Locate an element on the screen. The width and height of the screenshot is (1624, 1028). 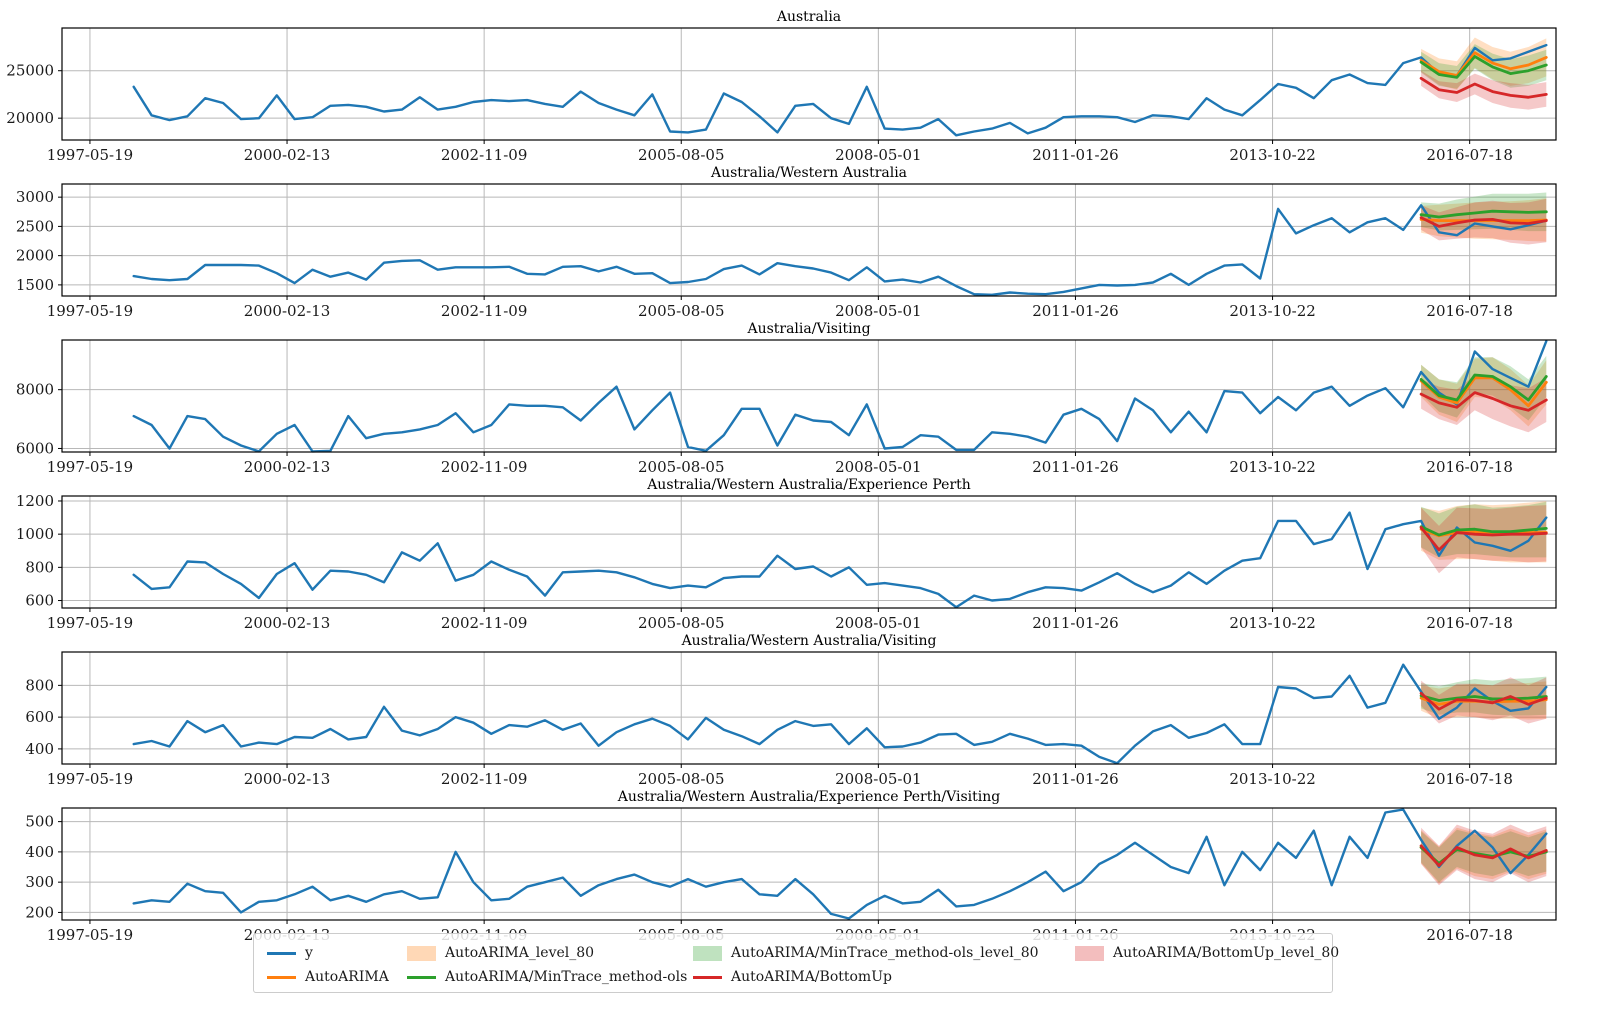
y-tick-label: 1500 is located at coordinates (35, 285).